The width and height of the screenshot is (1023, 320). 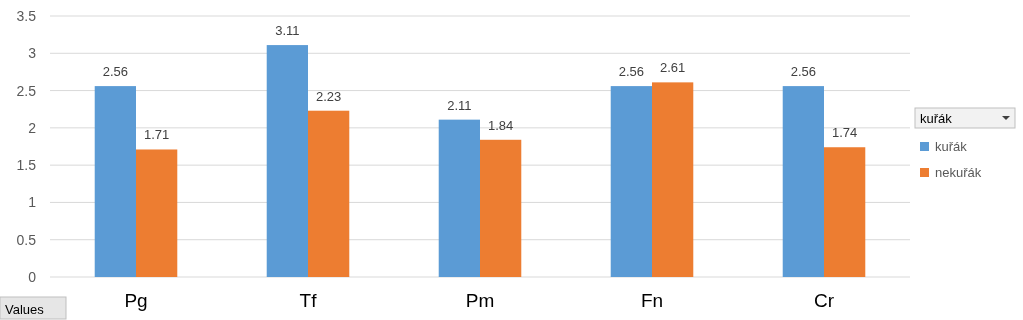 I want to click on y-tick-label: 2.5, so click(x=26, y=90).